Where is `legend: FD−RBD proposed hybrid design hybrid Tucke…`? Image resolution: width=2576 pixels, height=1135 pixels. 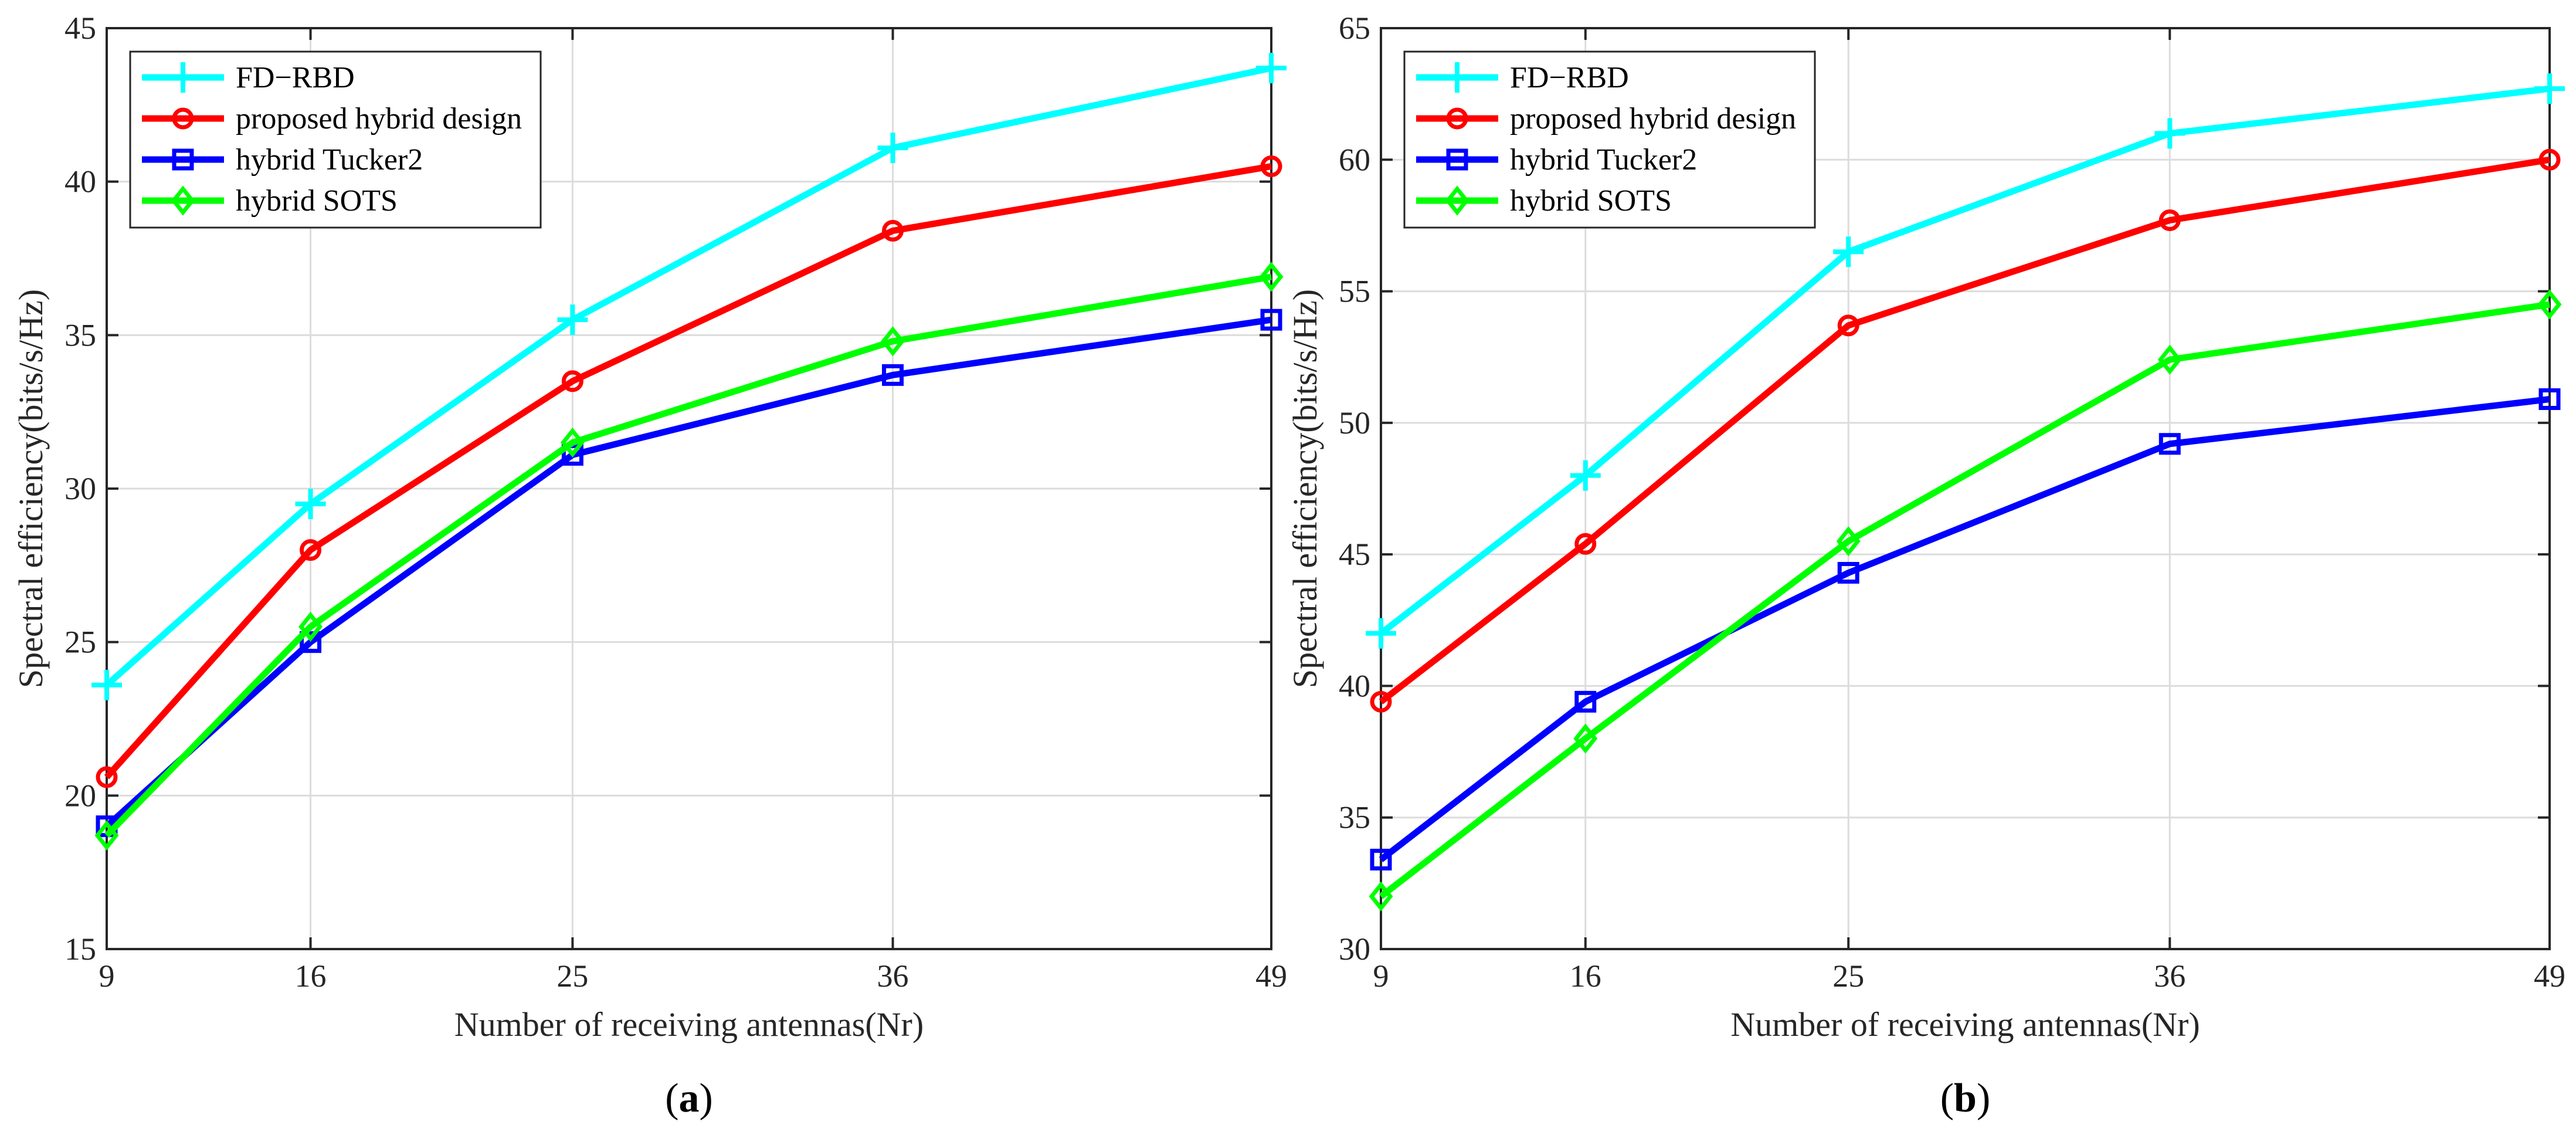 legend: FD−RBD proposed hybrid design hybrid Tucke… is located at coordinates (335, 139).